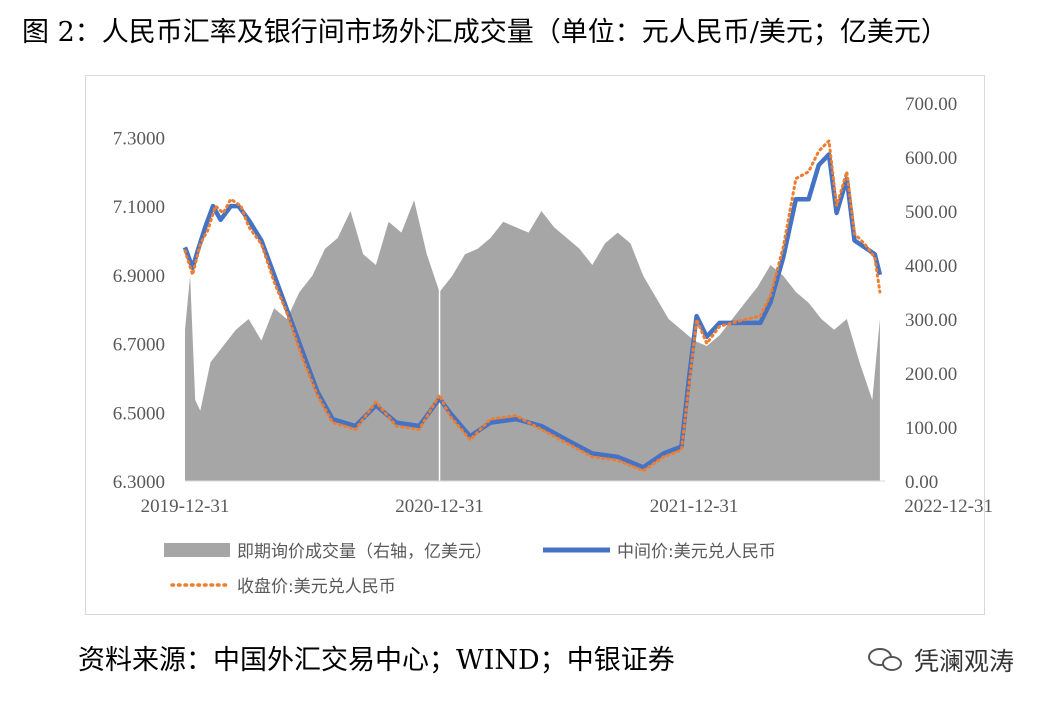 The image size is (1051, 702). Describe the element at coordinates (931, 266) in the screenshot. I see `y-right-tick-label: 400.00` at that location.